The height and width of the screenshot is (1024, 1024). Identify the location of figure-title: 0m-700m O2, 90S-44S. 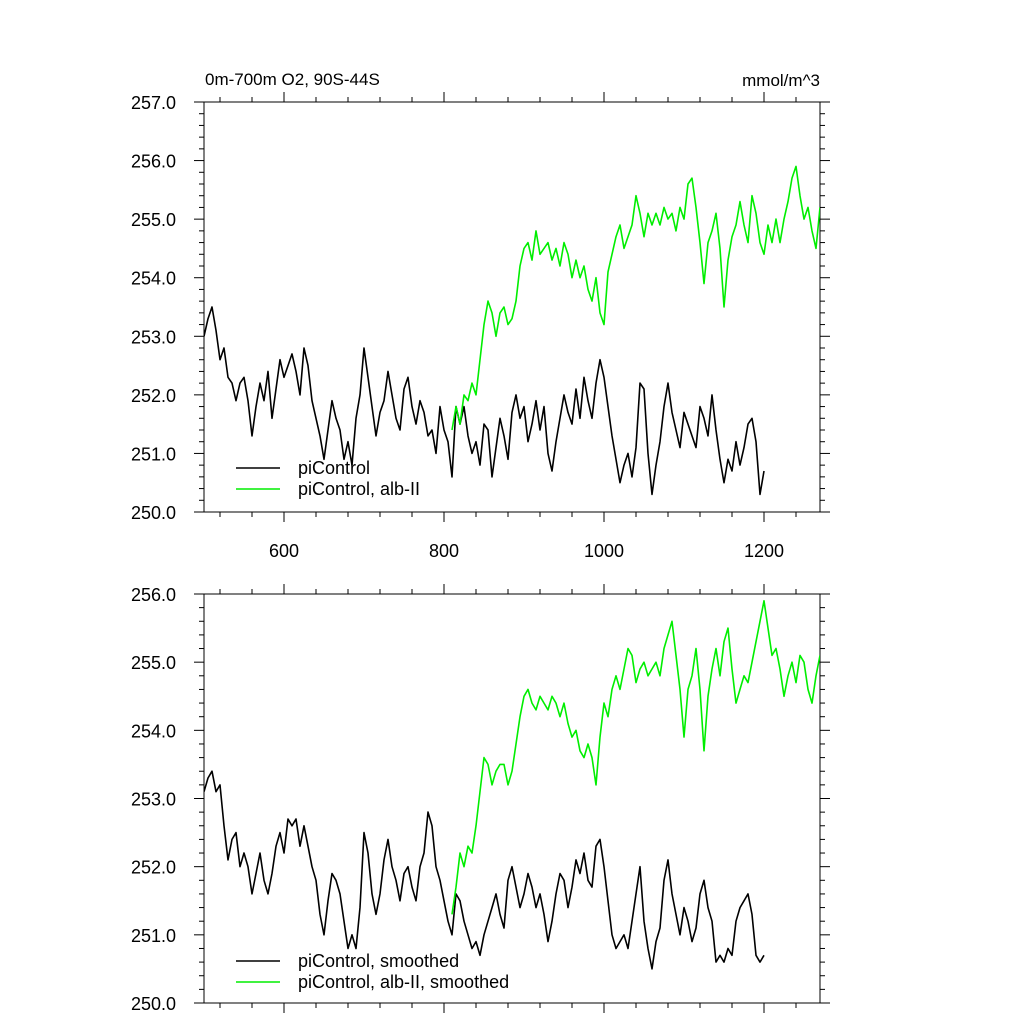
(292, 79).